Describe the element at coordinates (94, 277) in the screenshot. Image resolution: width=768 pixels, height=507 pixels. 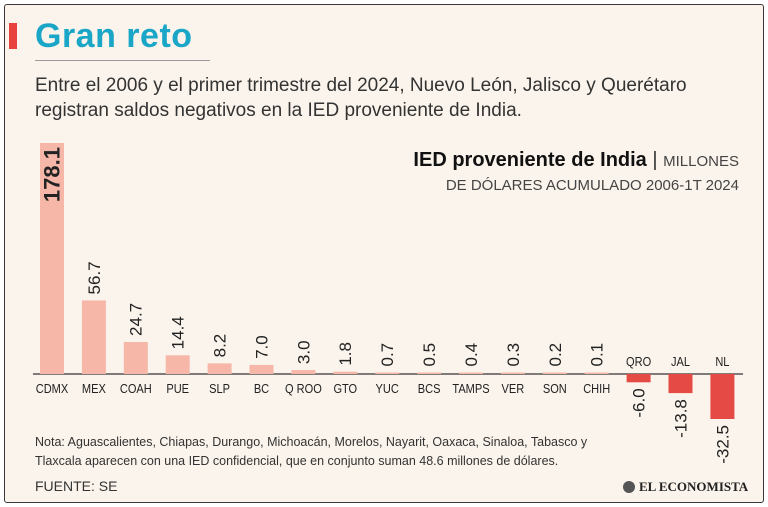
I see `value-label-mex: 56.7` at that location.